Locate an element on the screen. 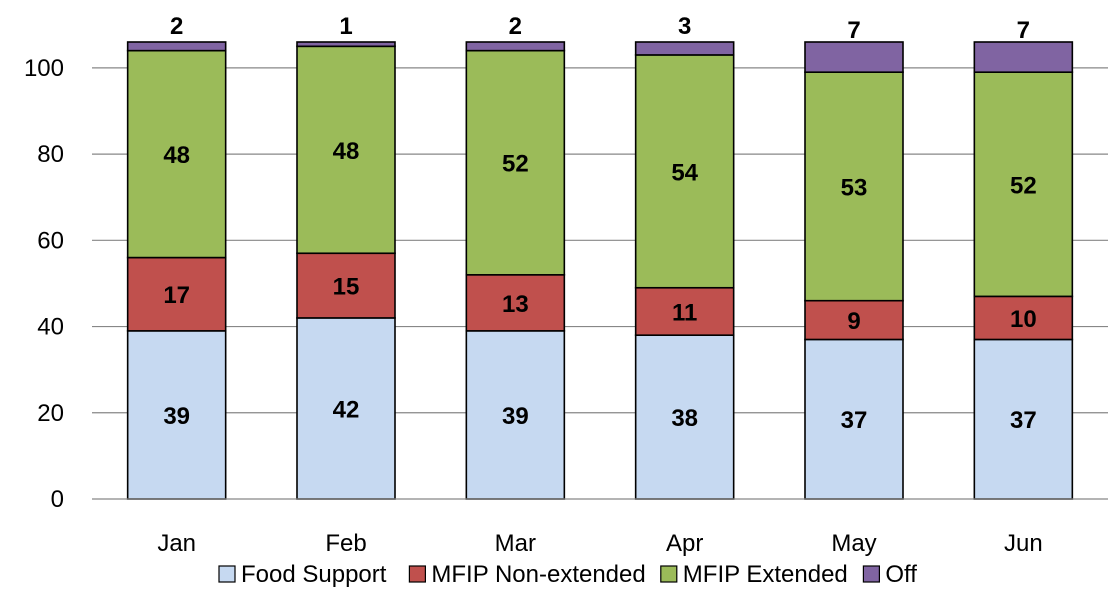  data-label: 17 is located at coordinates (176, 295).